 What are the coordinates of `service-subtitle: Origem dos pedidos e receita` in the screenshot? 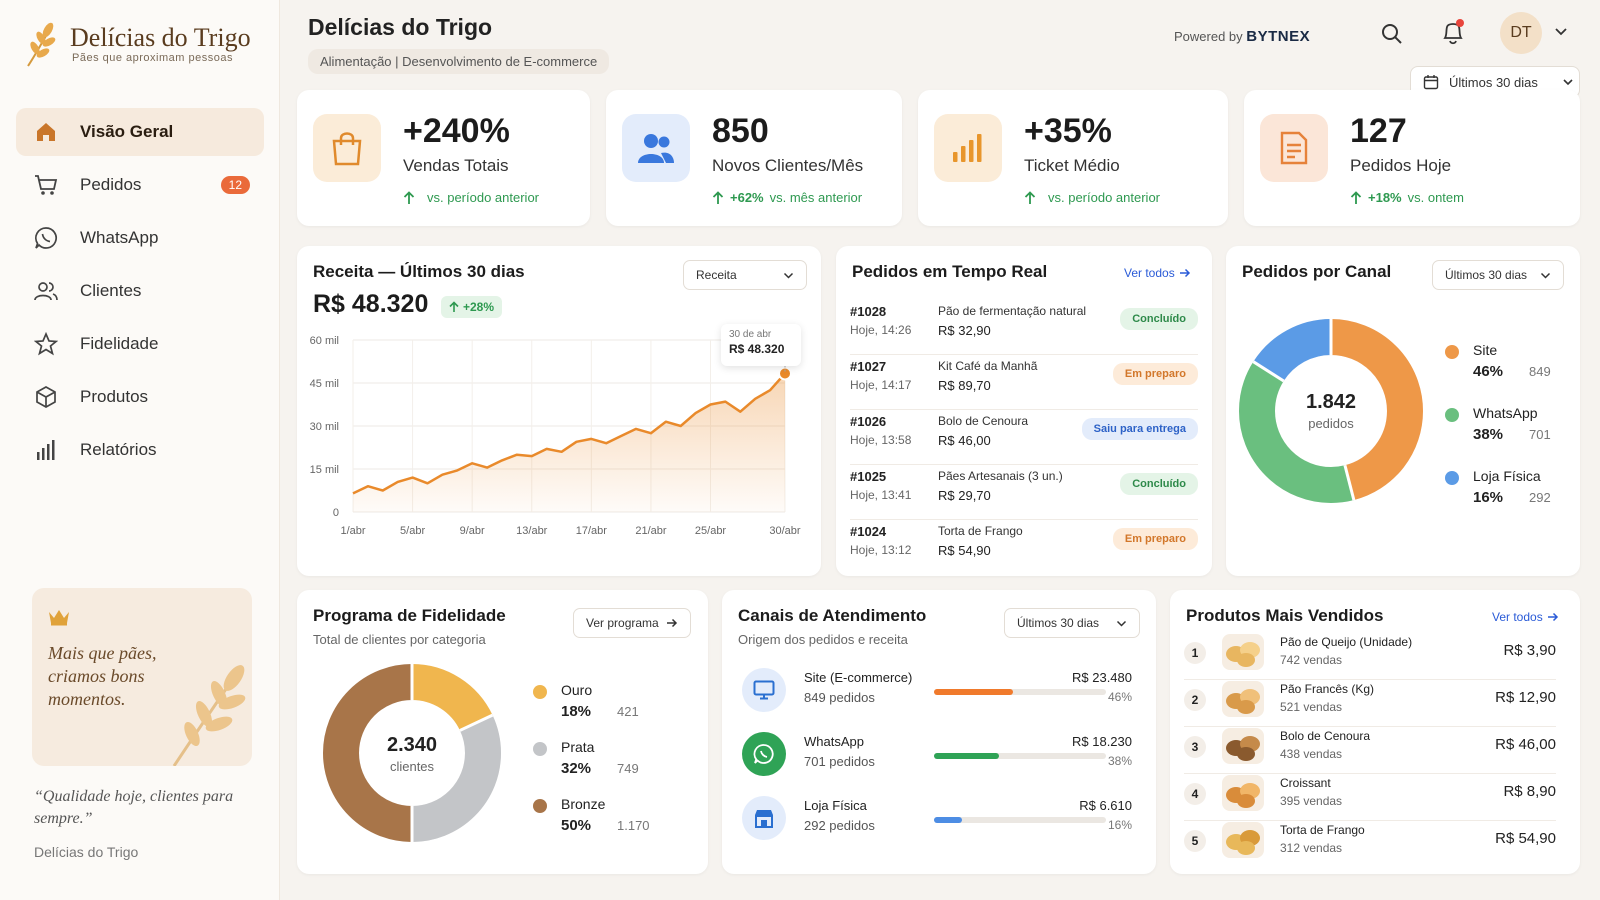 It's located at (823, 639).